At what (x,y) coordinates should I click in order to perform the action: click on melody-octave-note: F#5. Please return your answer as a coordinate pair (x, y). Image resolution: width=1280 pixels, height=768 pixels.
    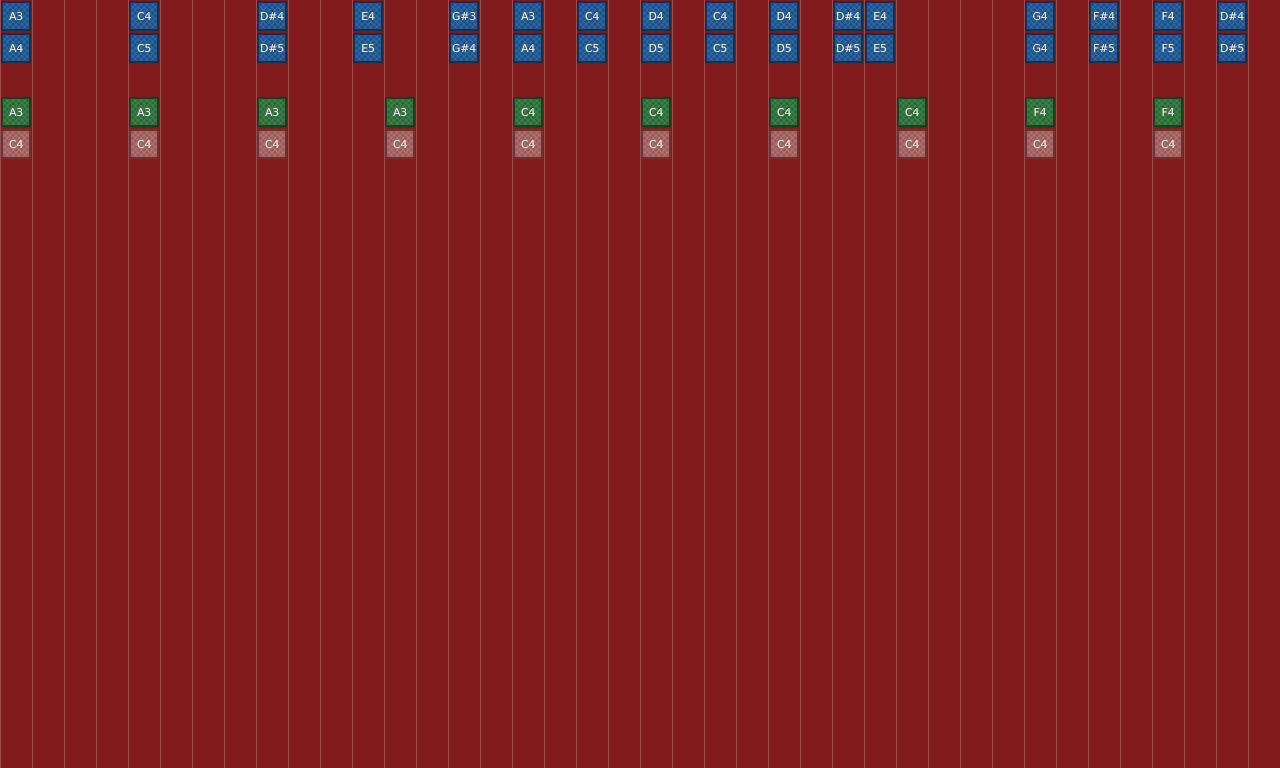
    Looking at the image, I should click on (1104, 48).